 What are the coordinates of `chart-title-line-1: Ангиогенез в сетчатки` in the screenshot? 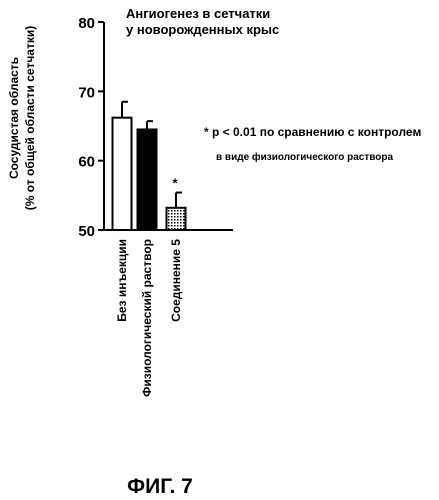 It's located at (198, 13).